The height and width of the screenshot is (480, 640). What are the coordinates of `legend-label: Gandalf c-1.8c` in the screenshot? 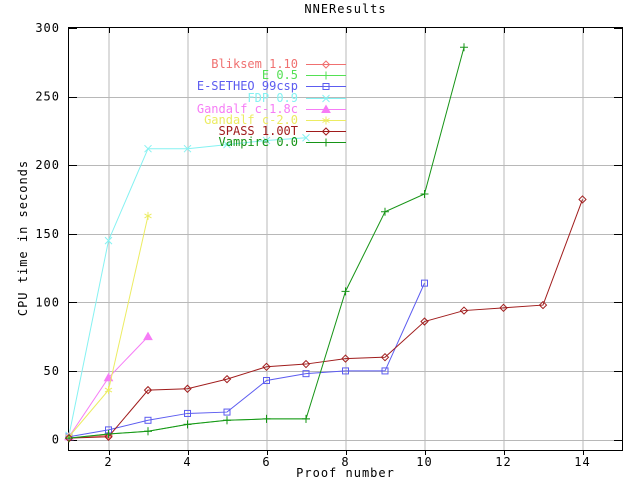 It's located at (247, 108).